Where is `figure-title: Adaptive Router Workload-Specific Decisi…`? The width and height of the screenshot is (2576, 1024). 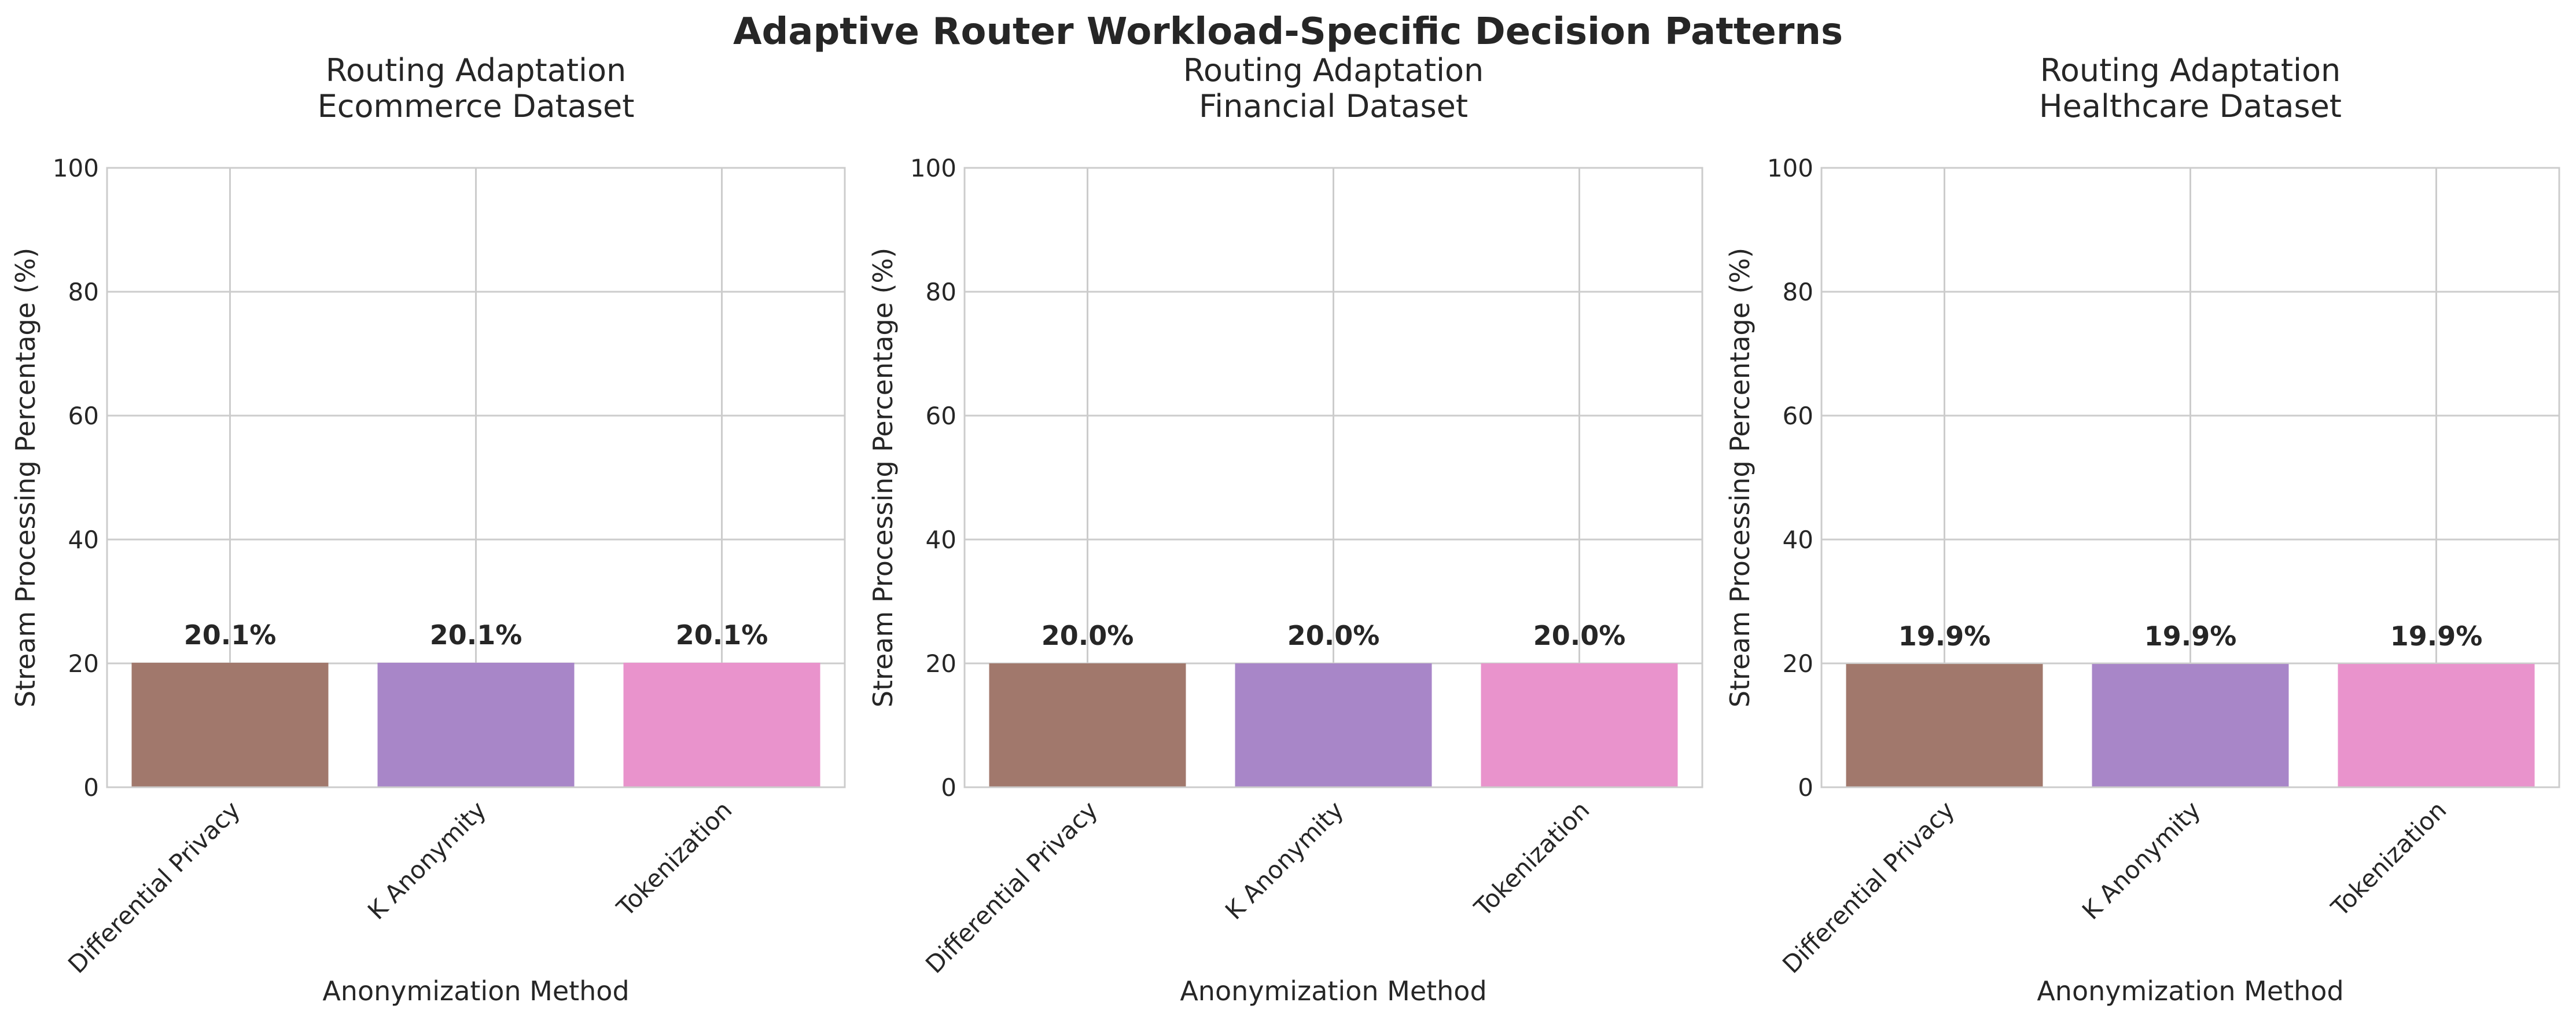 figure-title: Adaptive Router Workload-Specific Decisi… is located at coordinates (1288, 31).